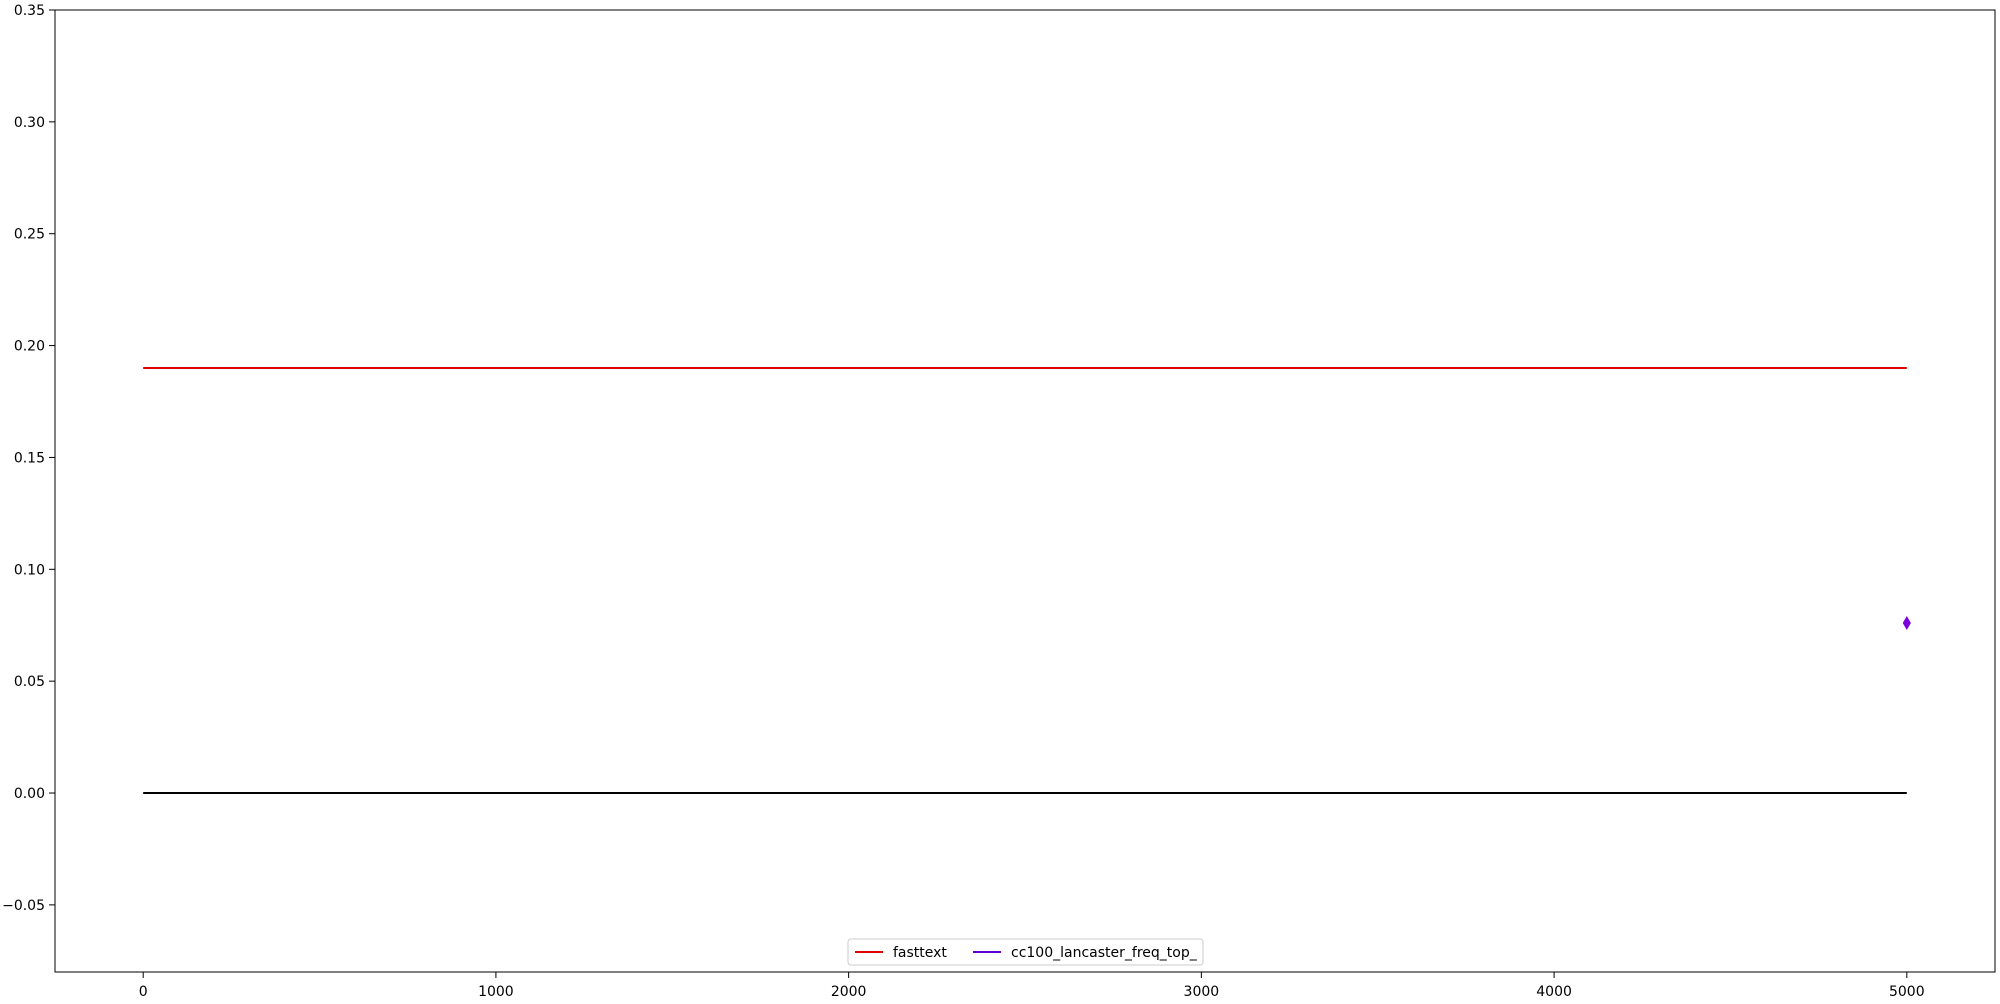  Describe the element at coordinates (1202, 992) in the screenshot. I see `x-tick-label-3: 3000` at that location.